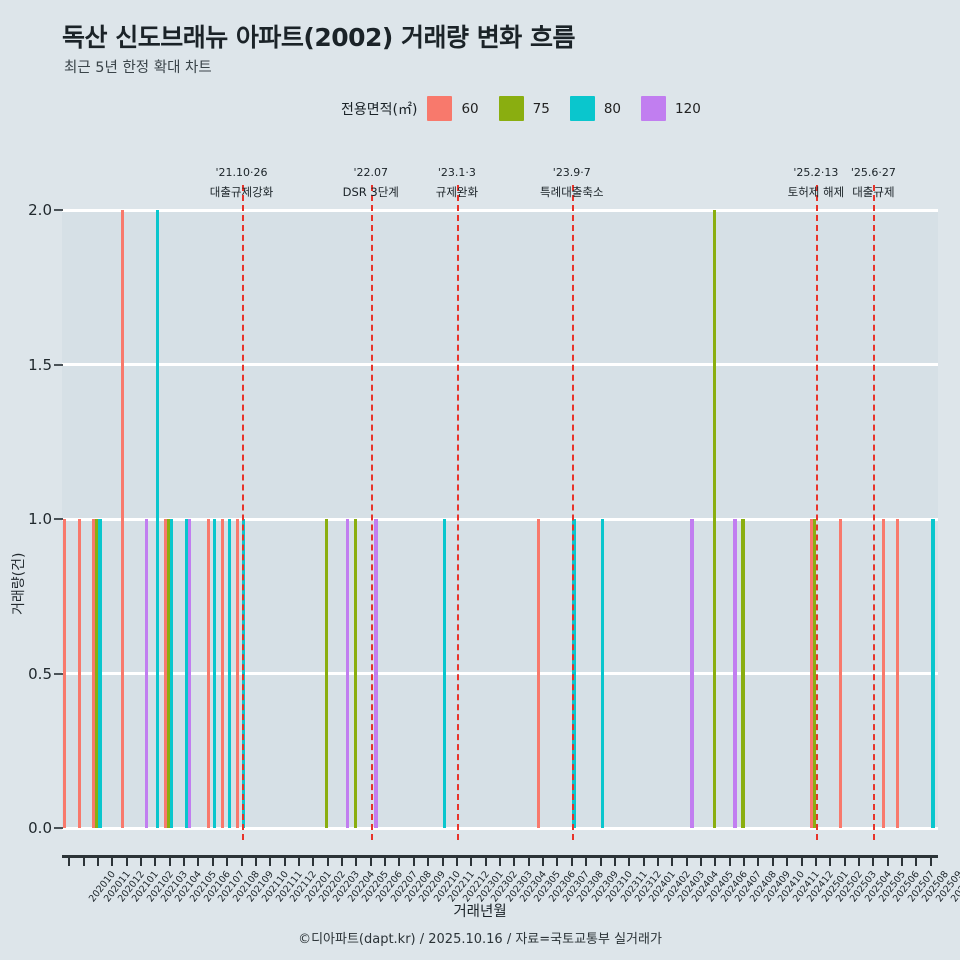 Image resolution: width=960 pixels, height=960 pixels. Describe the element at coordinates (241, 192) in the screenshot. I see `annotation-text: 대출규제강화` at that location.